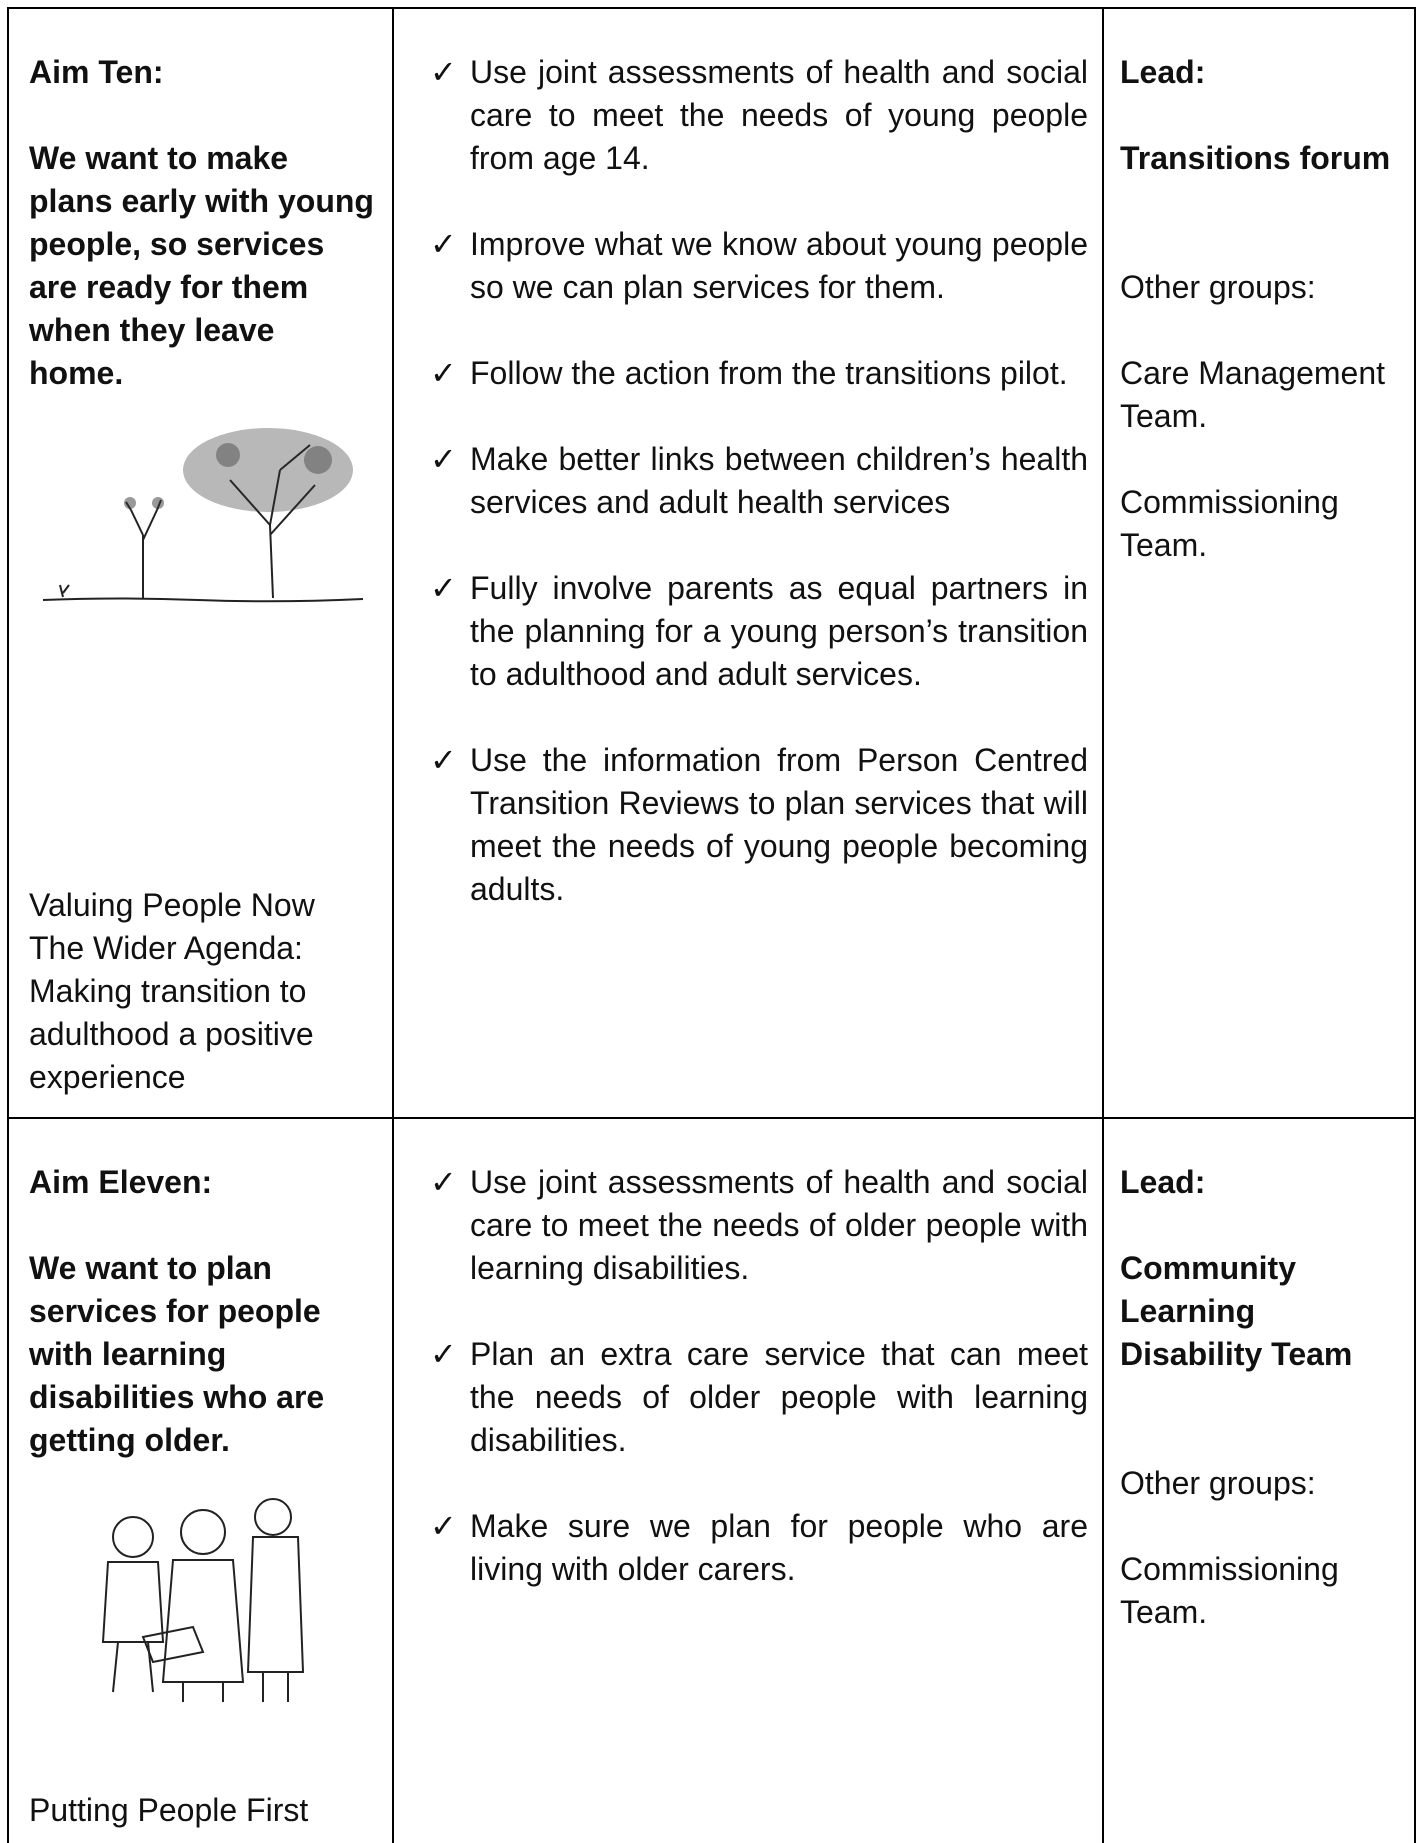  Describe the element at coordinates (172, 905) in the screenshot. I see `source-line: Valuing People Now` at that location.